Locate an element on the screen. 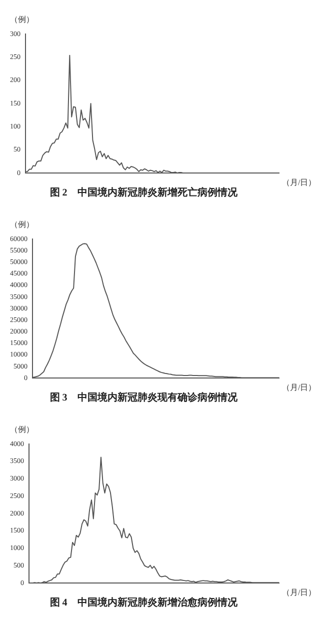 The width and height of the screenshot is (329, 628). text: 图 2 中国境内新冠肺炎新增死亡病例情况 is located at coordinates (144, 192).